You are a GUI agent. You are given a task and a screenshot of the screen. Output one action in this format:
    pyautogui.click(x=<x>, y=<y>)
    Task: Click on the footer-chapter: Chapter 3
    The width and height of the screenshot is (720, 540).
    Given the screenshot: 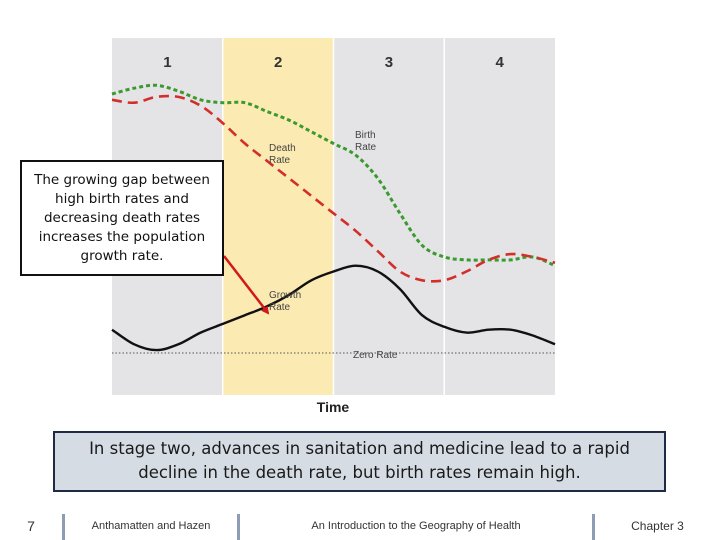 What is the action you would take?
    pyautogui.click(x=657, y=526)
    